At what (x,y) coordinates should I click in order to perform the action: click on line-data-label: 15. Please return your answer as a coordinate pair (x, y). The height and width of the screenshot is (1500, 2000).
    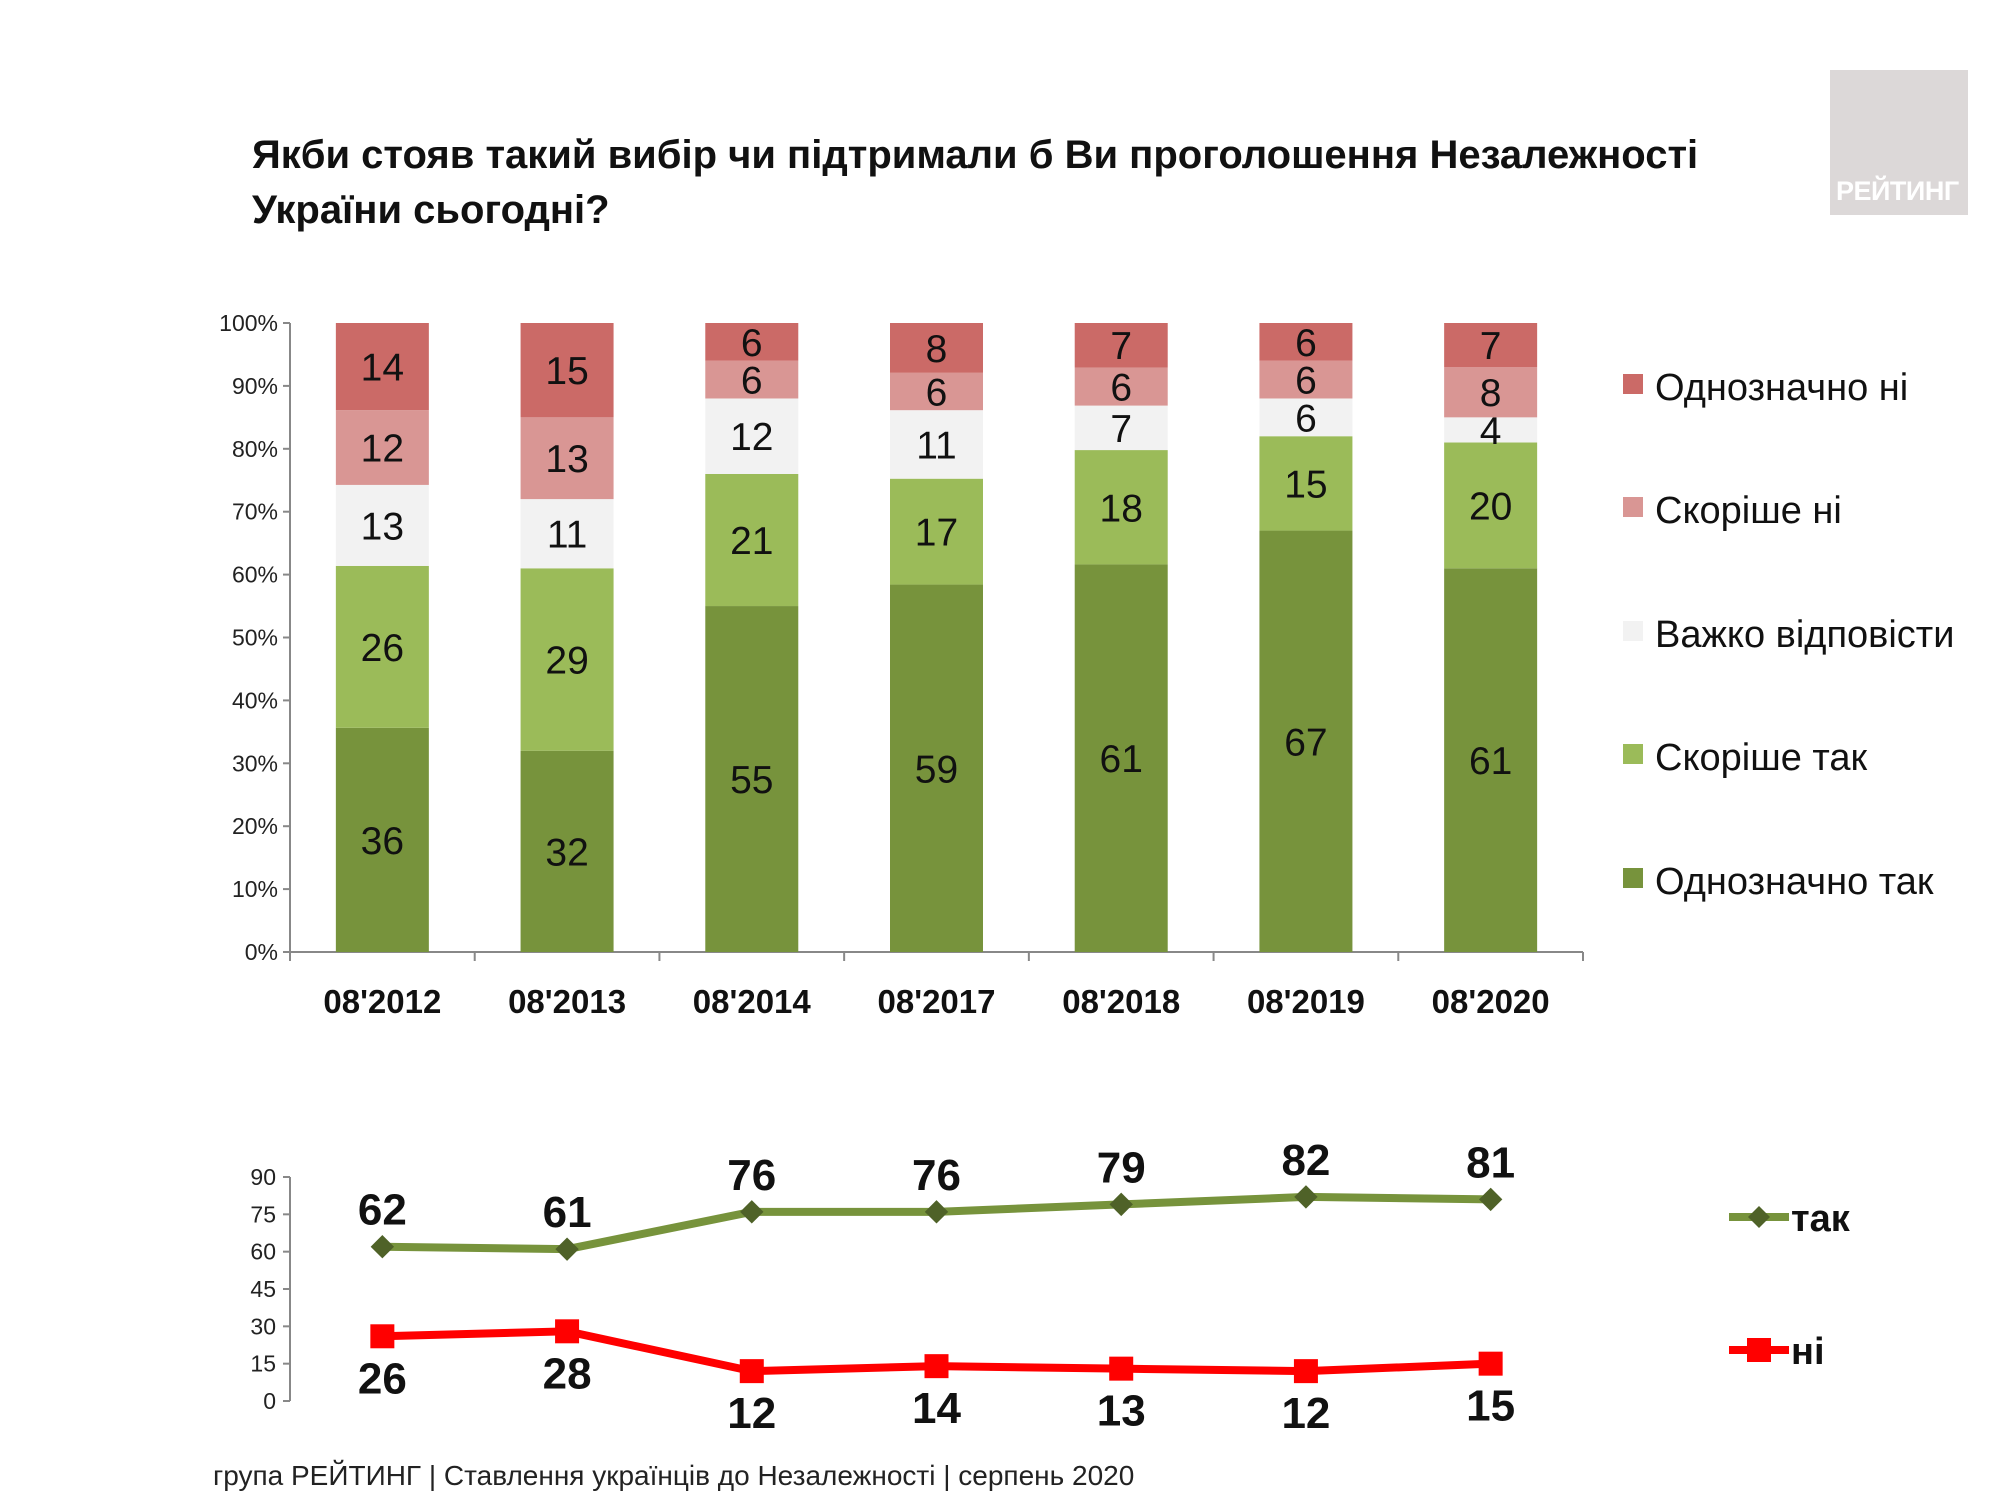
    Looking at the image, I should click on (1490, 1406).